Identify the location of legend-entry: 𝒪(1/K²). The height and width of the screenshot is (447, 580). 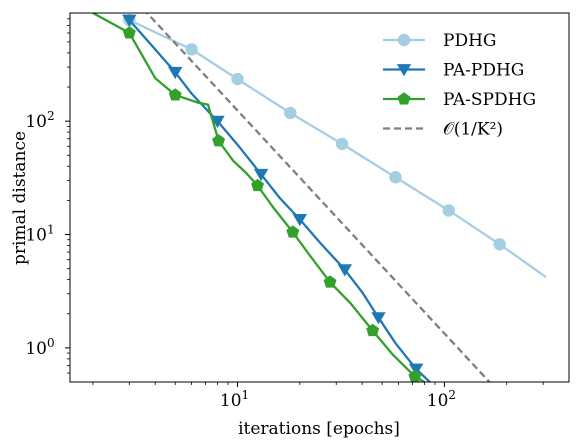
(443, 130).